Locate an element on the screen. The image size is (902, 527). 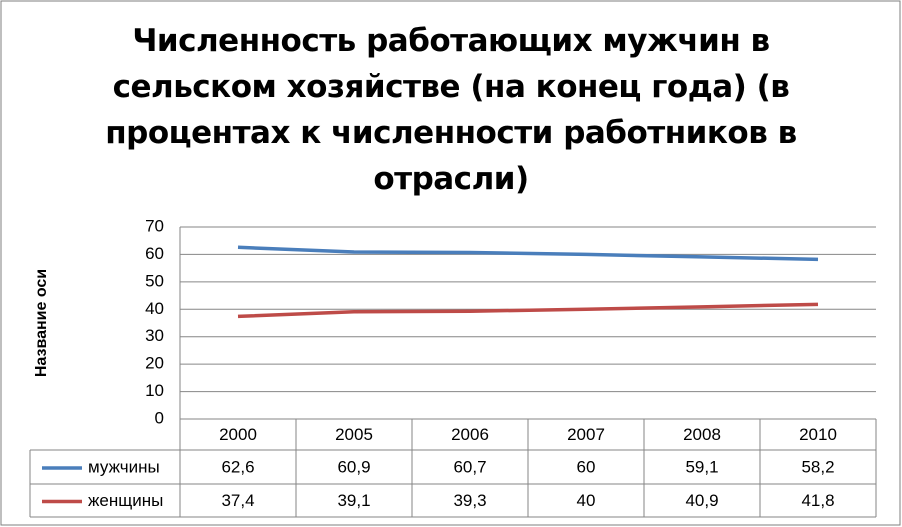
x-tick-label: 2008 is located at coordinates (702, 434).